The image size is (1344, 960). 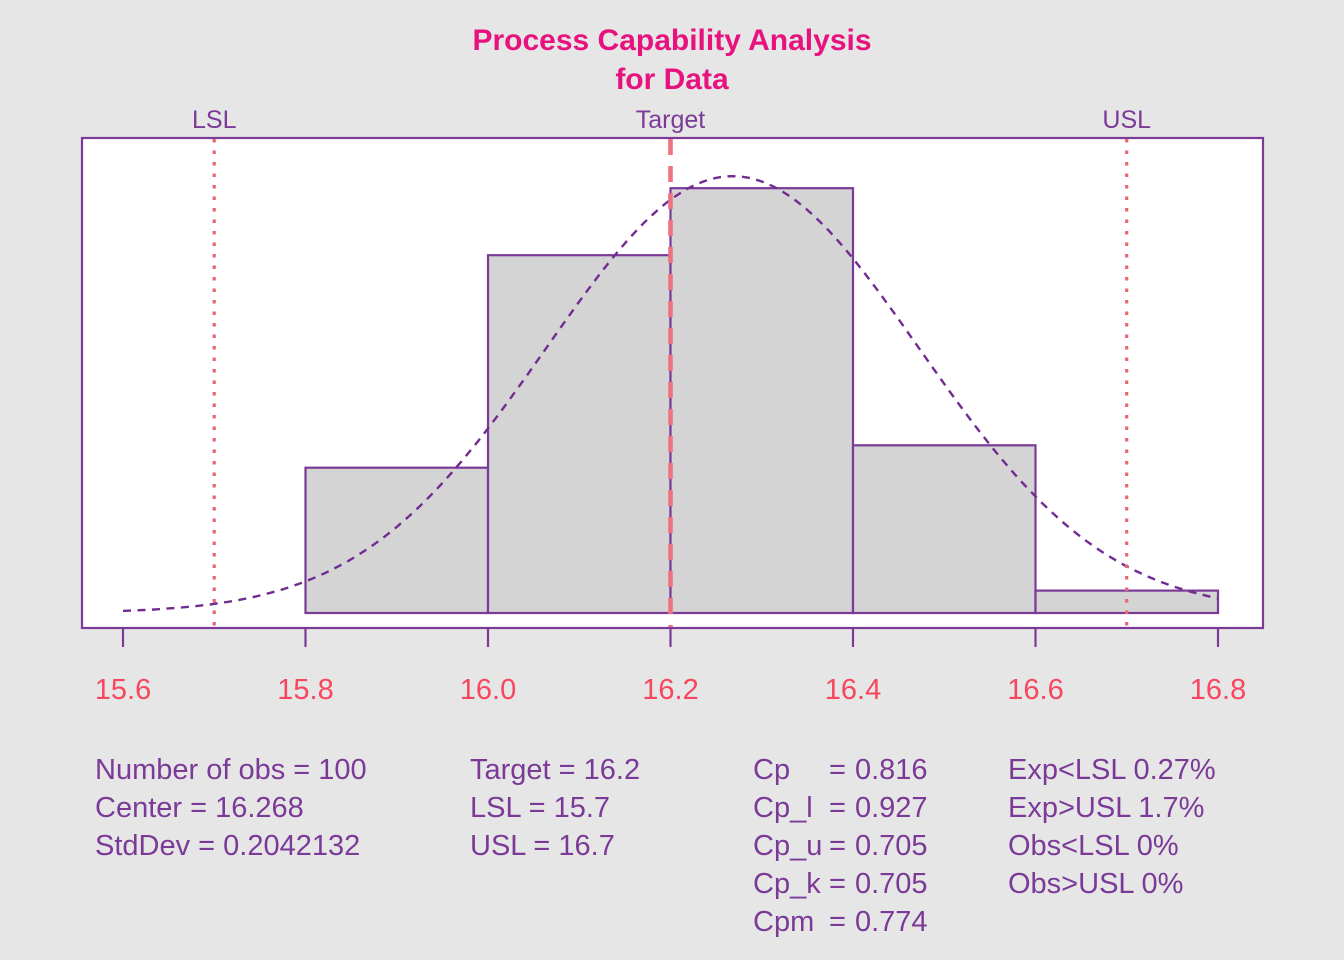 What do you see at coordinates (891, 922) in the screenshot?
I see `capability-index-value: 0.774` at bounding box center [891, 922].